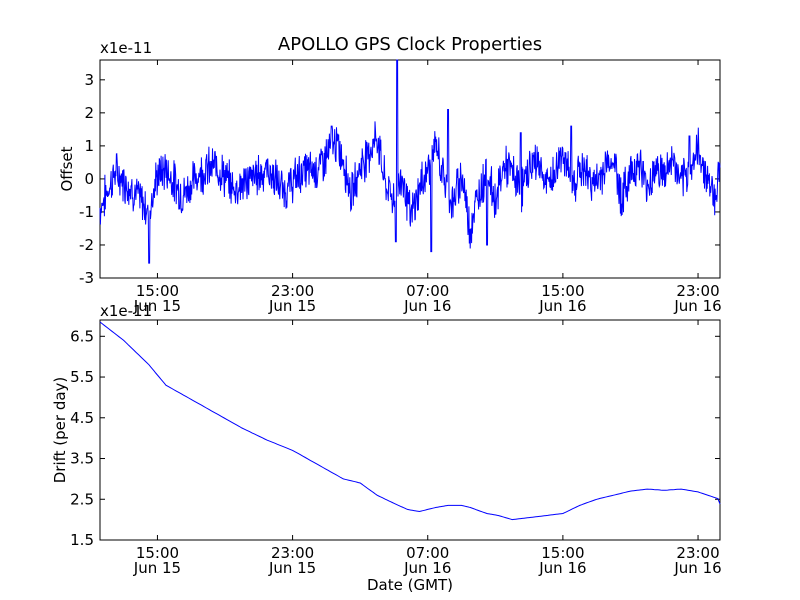 Image resolution: width=800 pixels, height=600 pixels. I want to click on drift-y-tick-label: 4.5, so click(82, 418).